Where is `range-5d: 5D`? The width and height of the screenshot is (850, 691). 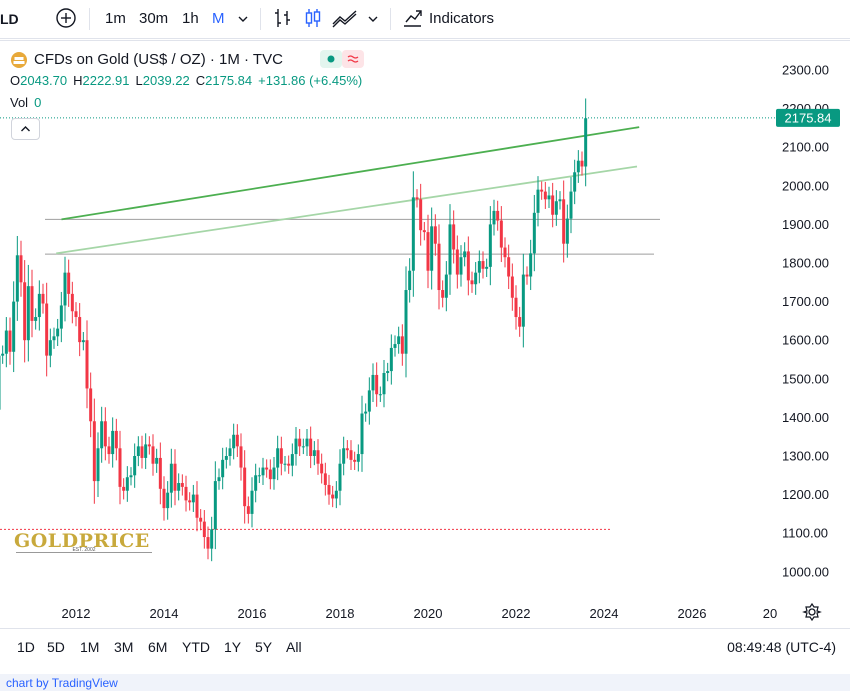
range-5d: 5D is located at coordinates (56, 647).